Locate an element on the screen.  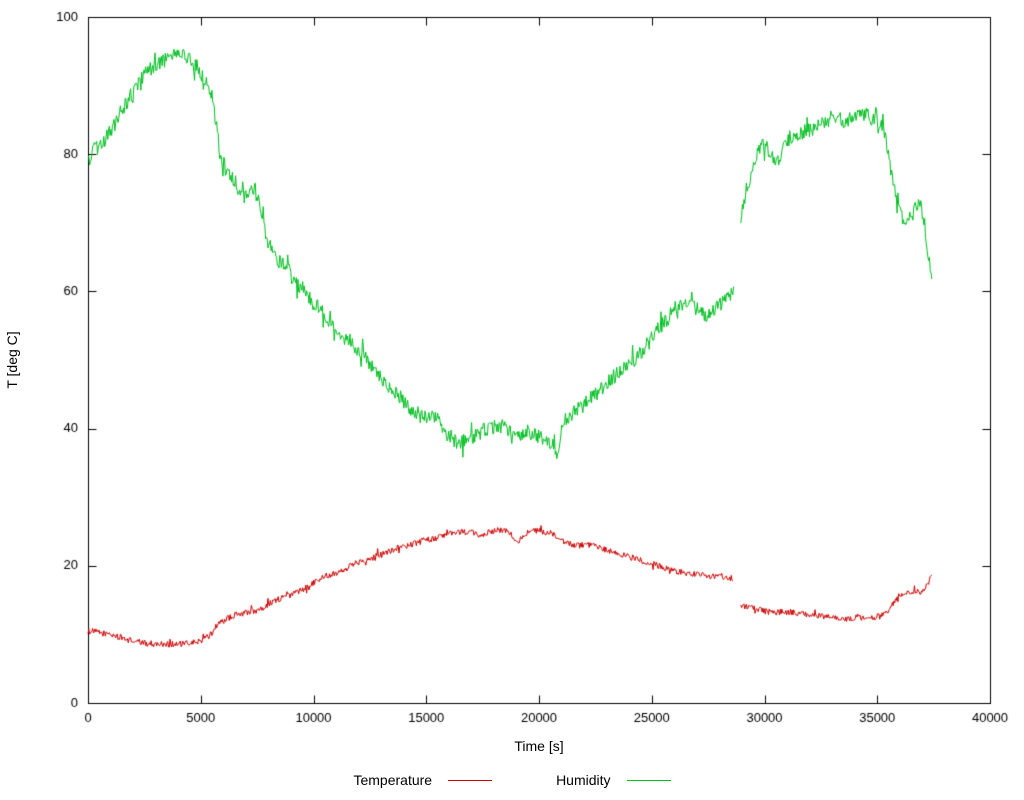
y-axis-title: T [deg C] is located at coordinates (12, 360).